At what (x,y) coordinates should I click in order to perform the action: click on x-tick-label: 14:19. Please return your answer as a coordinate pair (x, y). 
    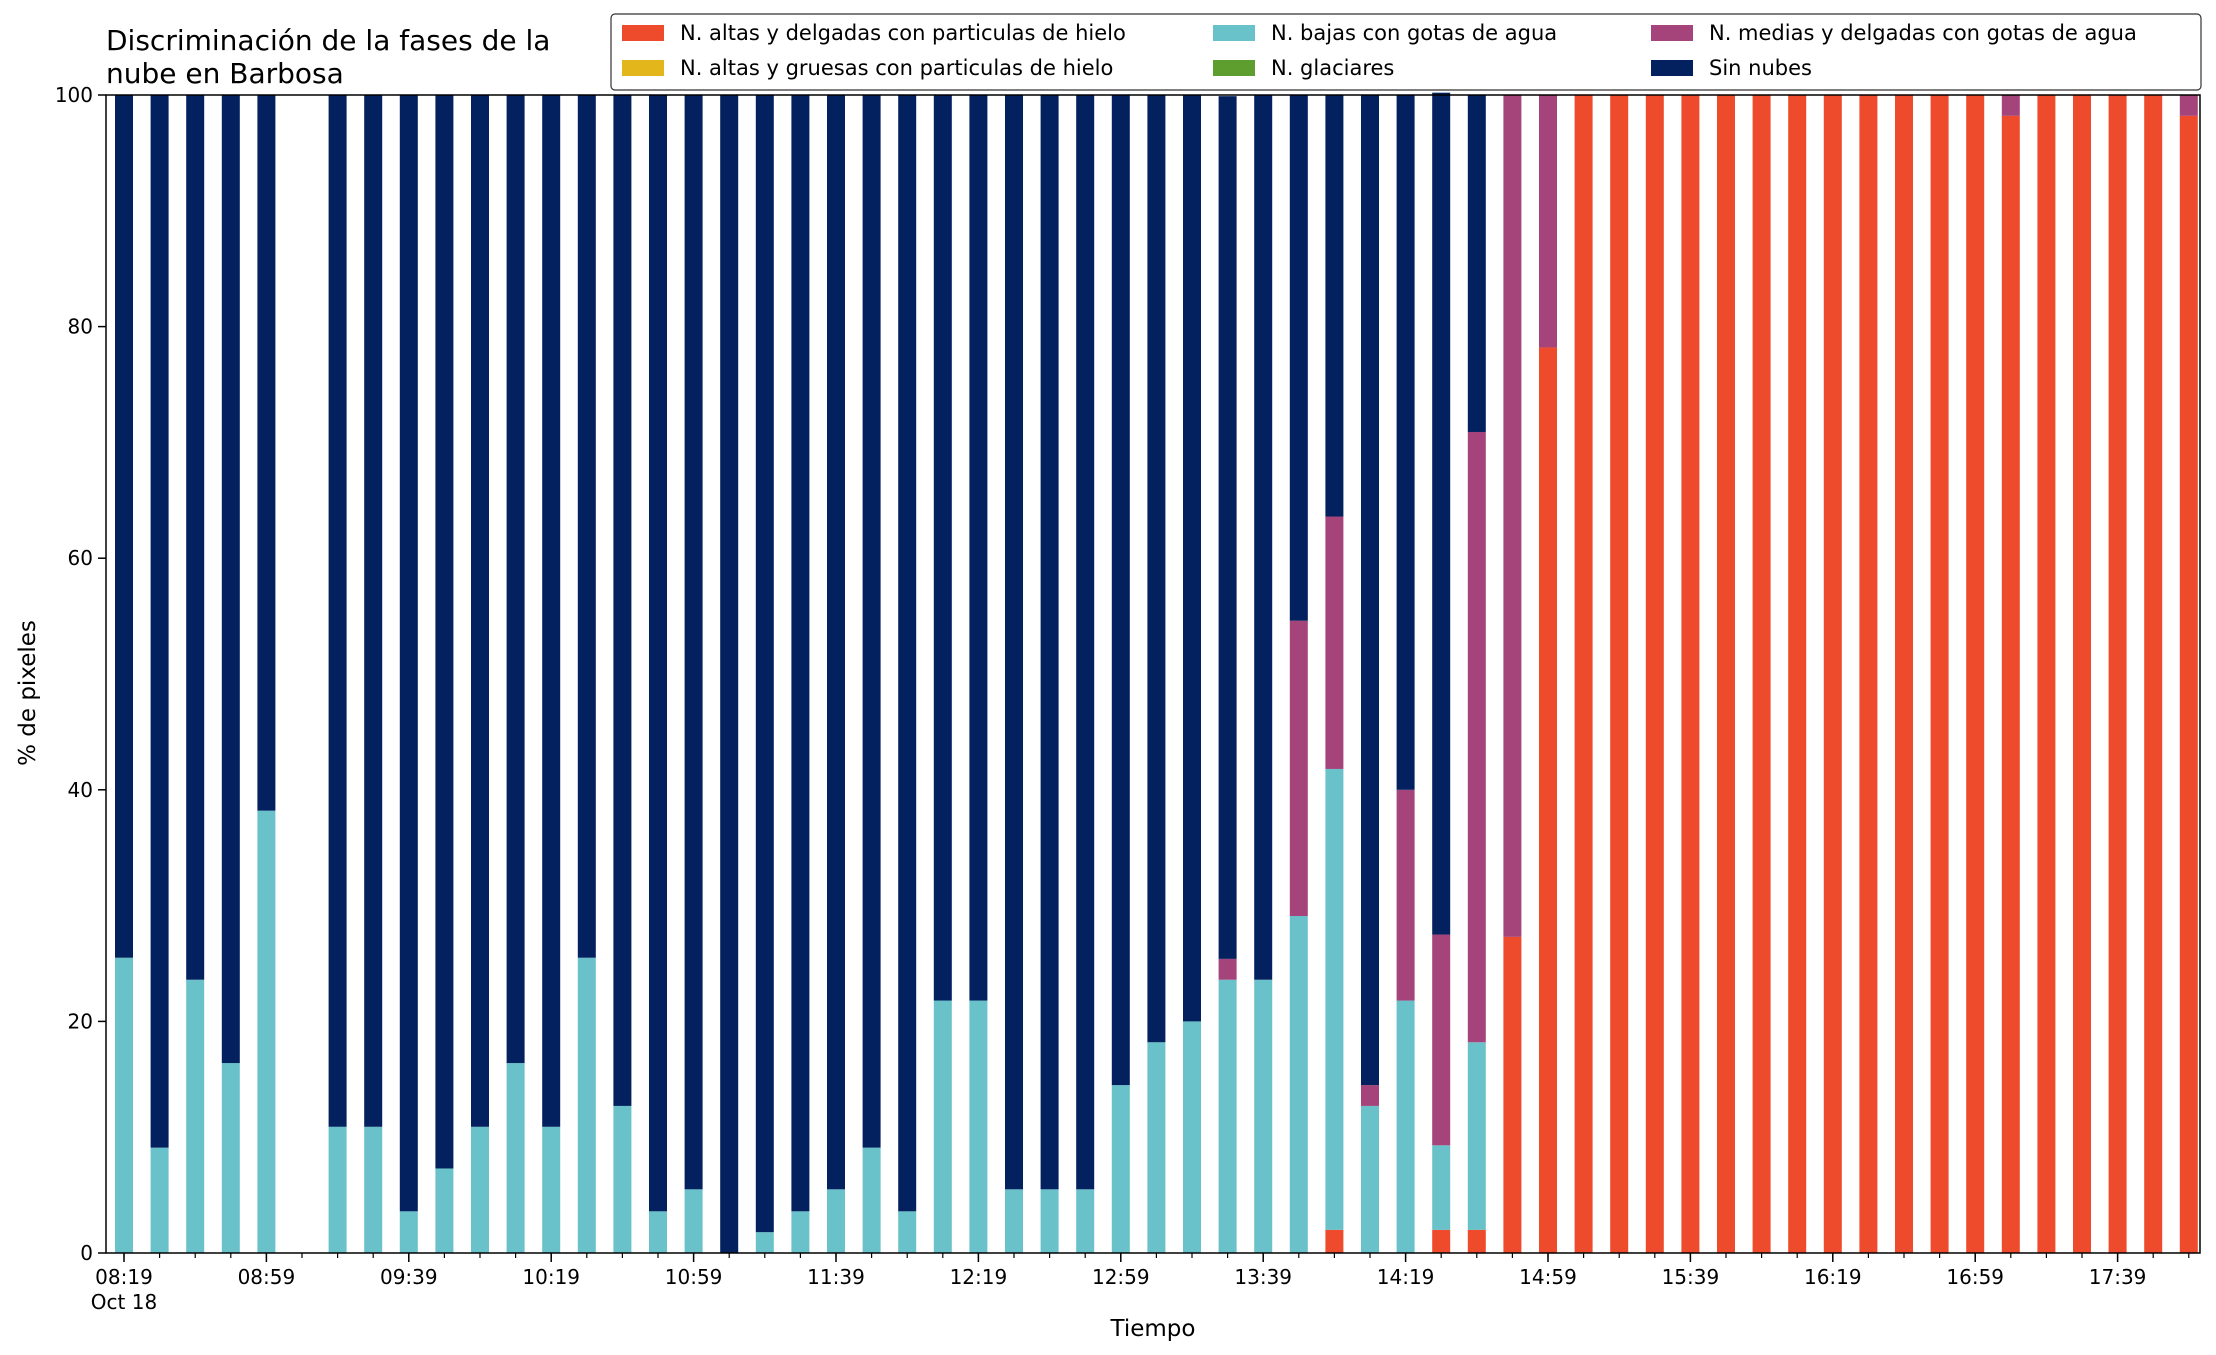
    Looking at the image, I should click on (1406, 1277).